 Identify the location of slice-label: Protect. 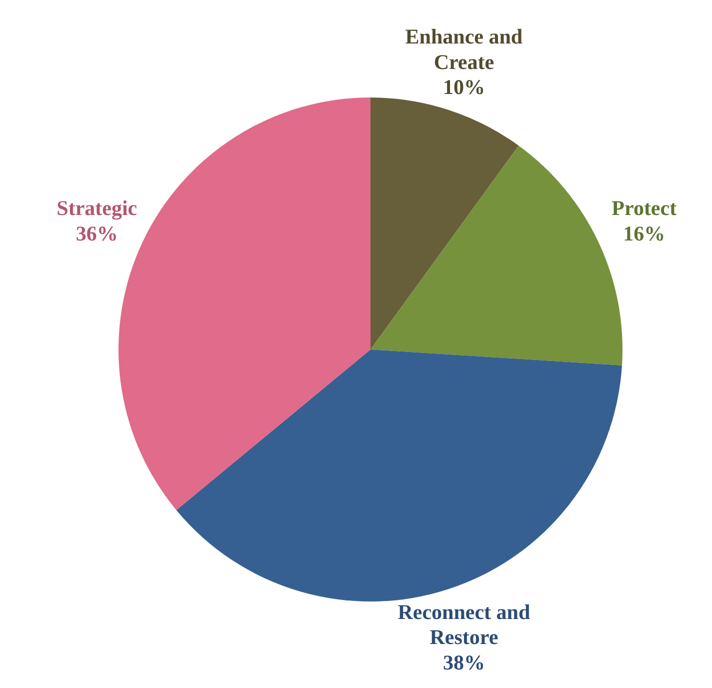
(644, 208).